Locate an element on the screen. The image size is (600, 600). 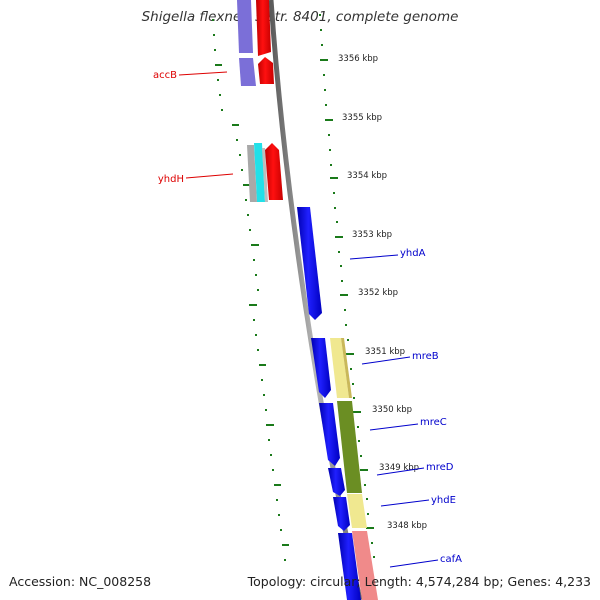
inner-tick-ring is located at coordinates (347, 286).